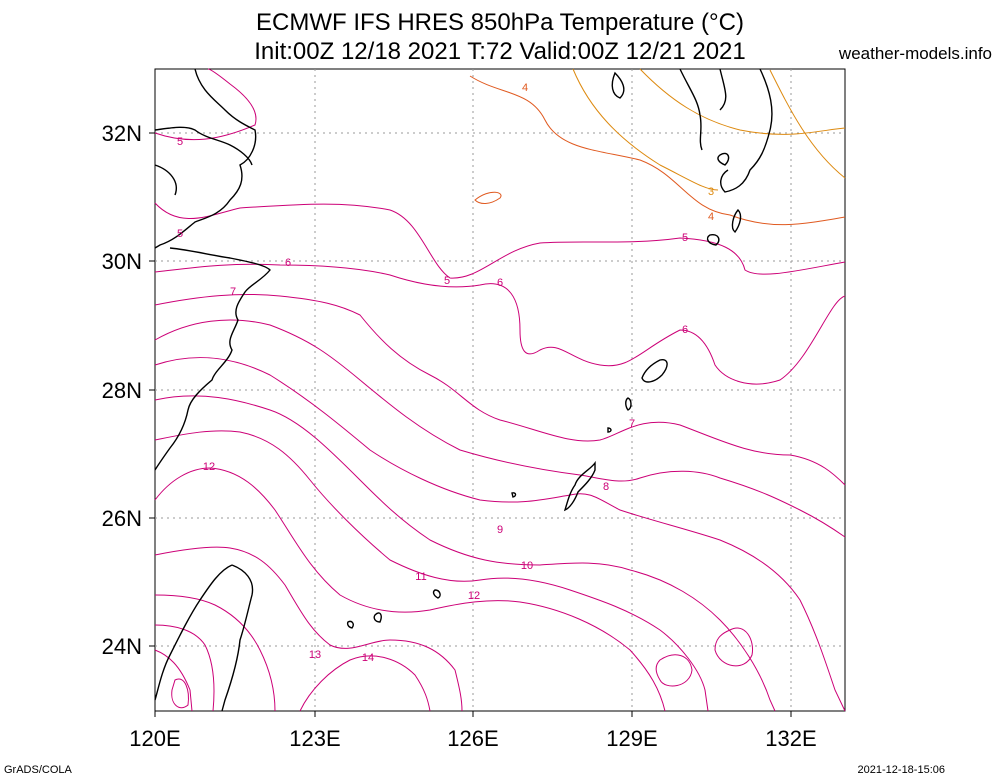 The width and height of the screenshot is (1000, 779). What do you see at coordinates (807, 124) in the screenshot?
I see `isotherm-3-c` at bounding box center [807, 124].